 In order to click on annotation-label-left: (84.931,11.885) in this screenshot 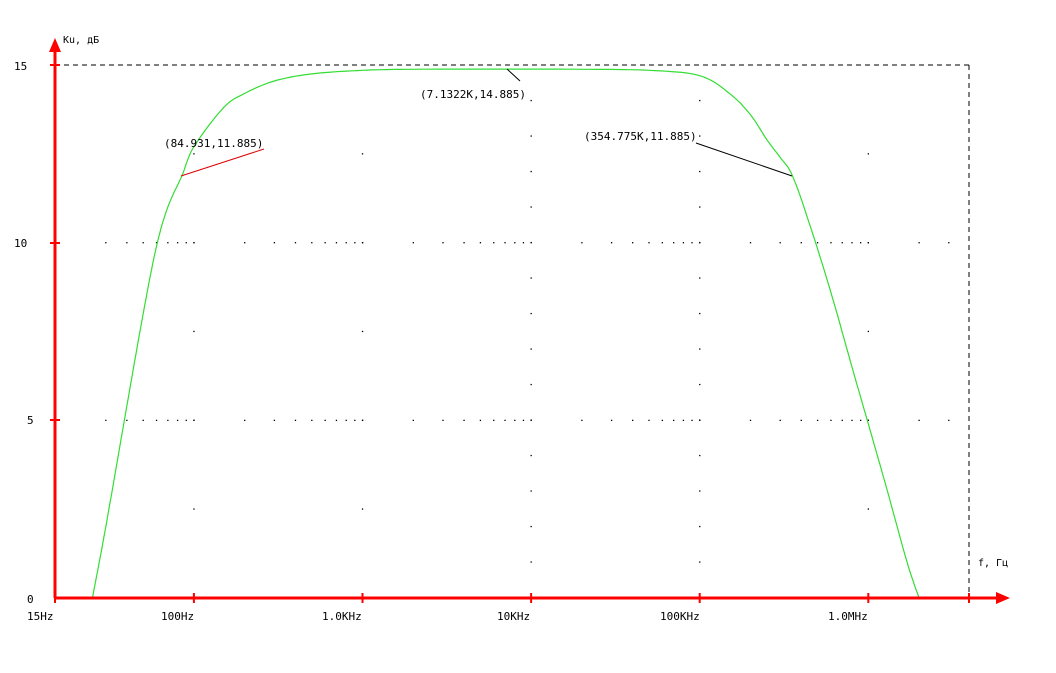, I will do `click(213, 143)`.